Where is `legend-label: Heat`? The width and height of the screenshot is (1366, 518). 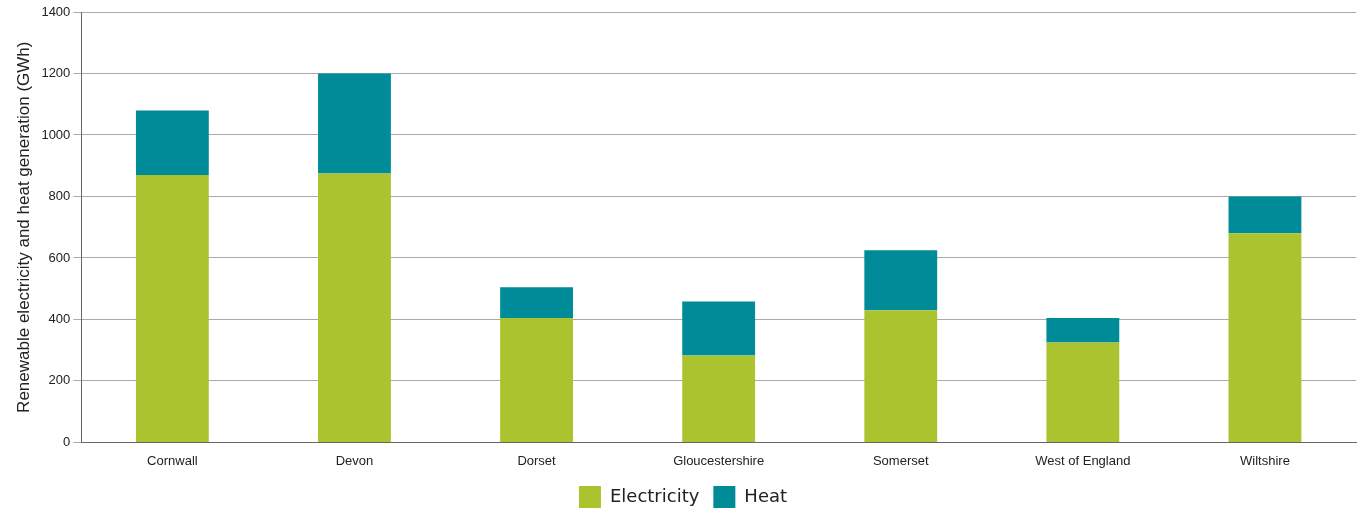 legend-label: Heat is located at coordinates (766, 495).